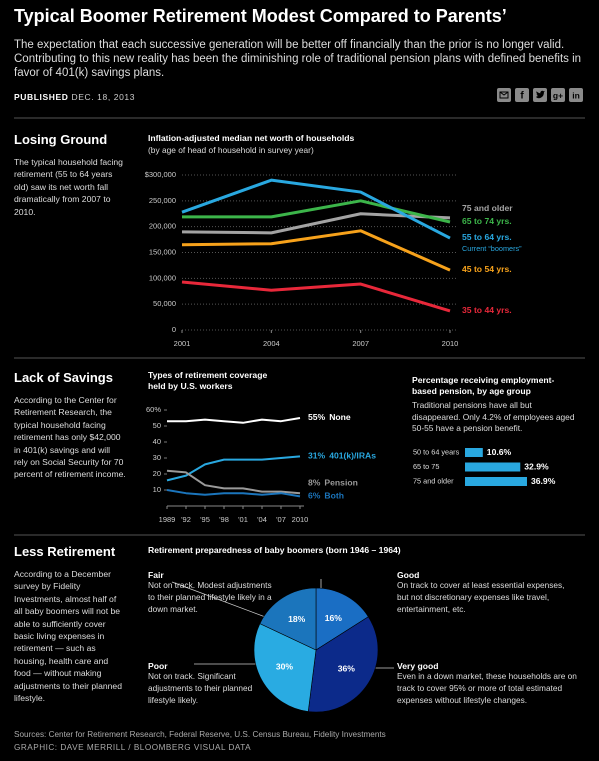 The image size is (599, 761). I want to click on value-label: 32.9%, so click(536, 466).